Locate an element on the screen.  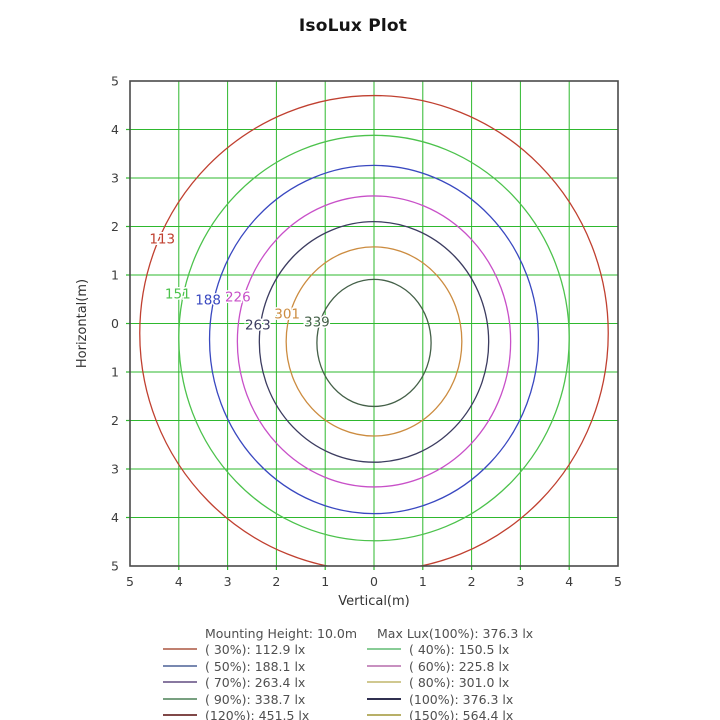
chart-title: IsoLux Plot is located at coordinates (353, 26).